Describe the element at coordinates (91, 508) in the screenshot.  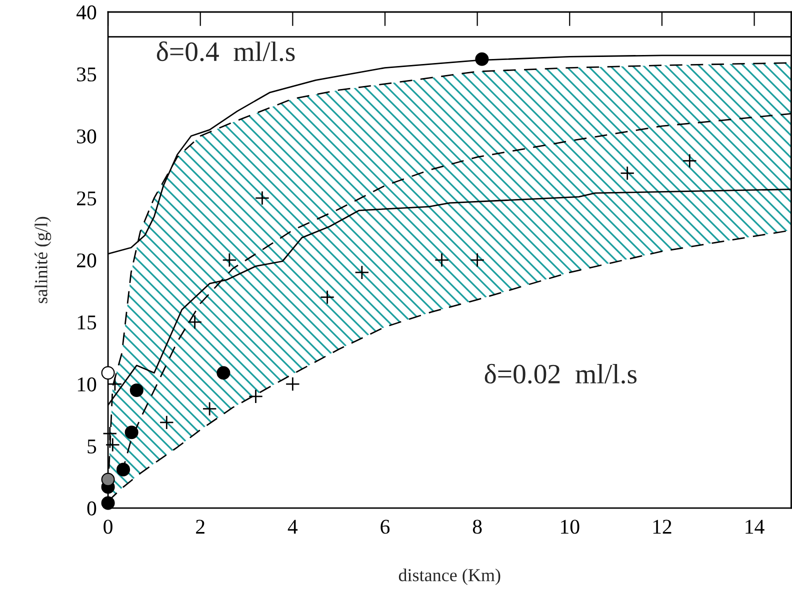
I see `y-tick-label: 0` at that location.